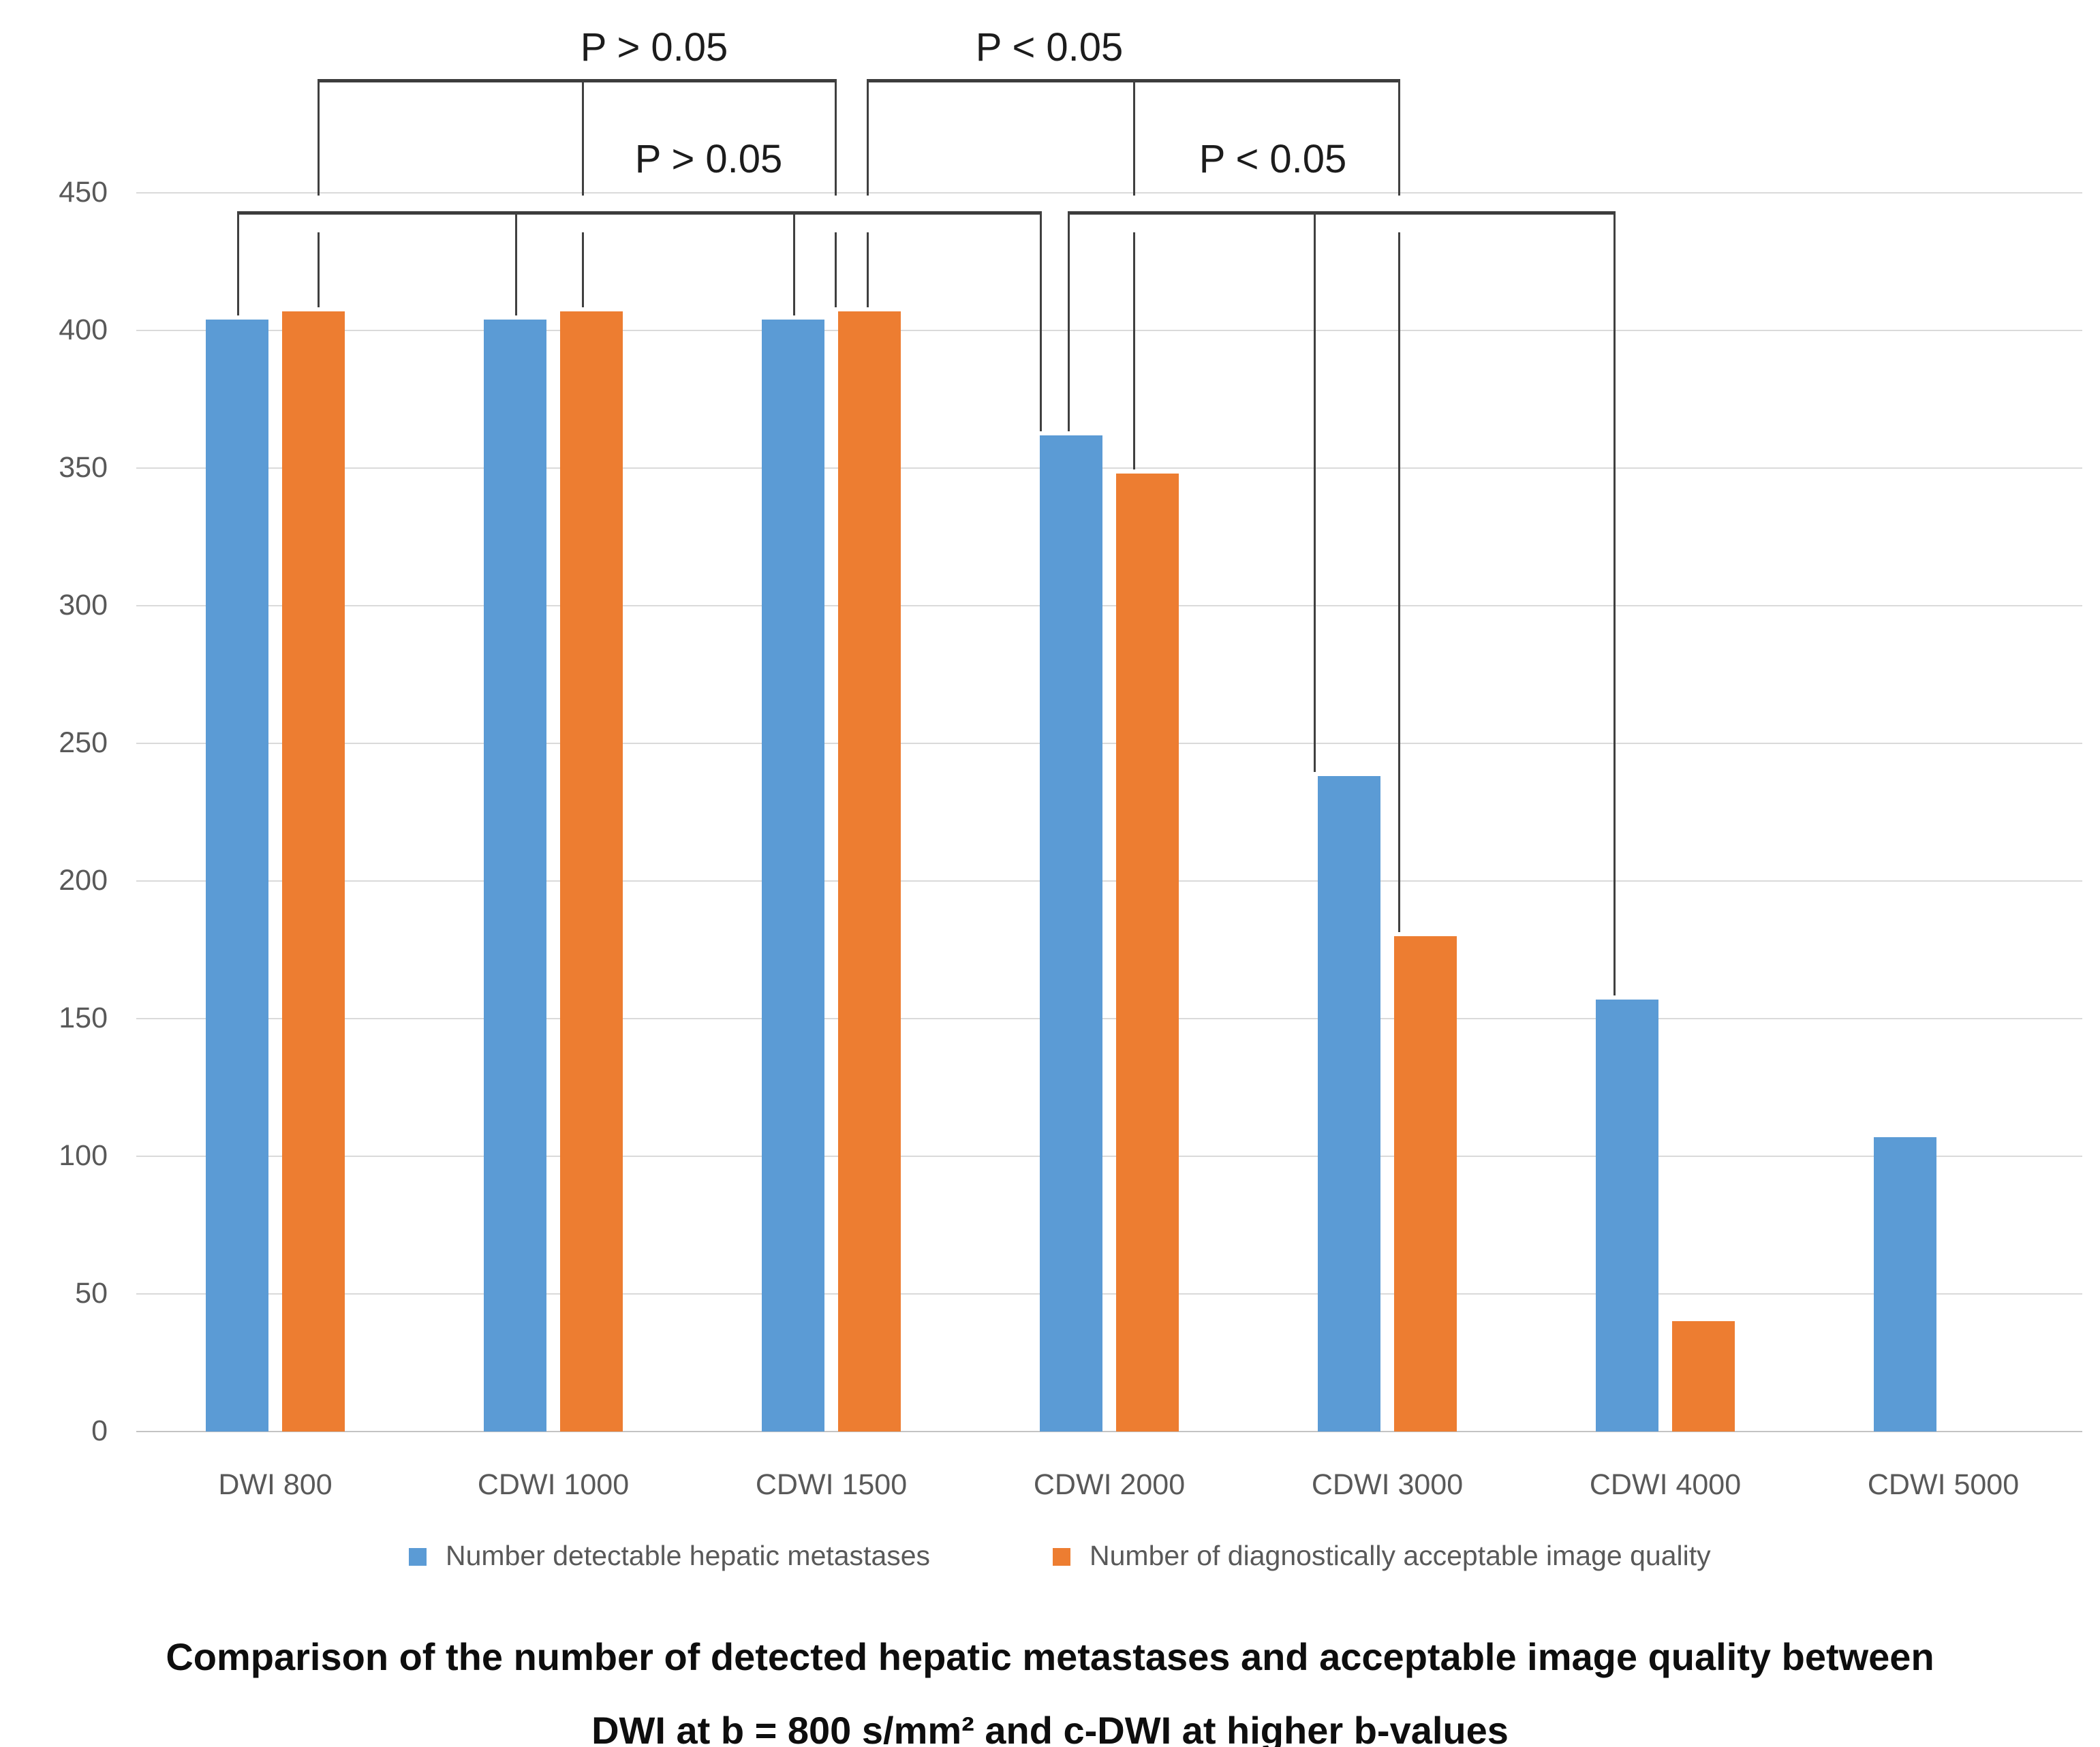  What do you see at coordinates (1943, 1484) in the screenshot?
I see `x-label-cdwi-5000: CDWI 5000` at bounding box center [1943, 1484].